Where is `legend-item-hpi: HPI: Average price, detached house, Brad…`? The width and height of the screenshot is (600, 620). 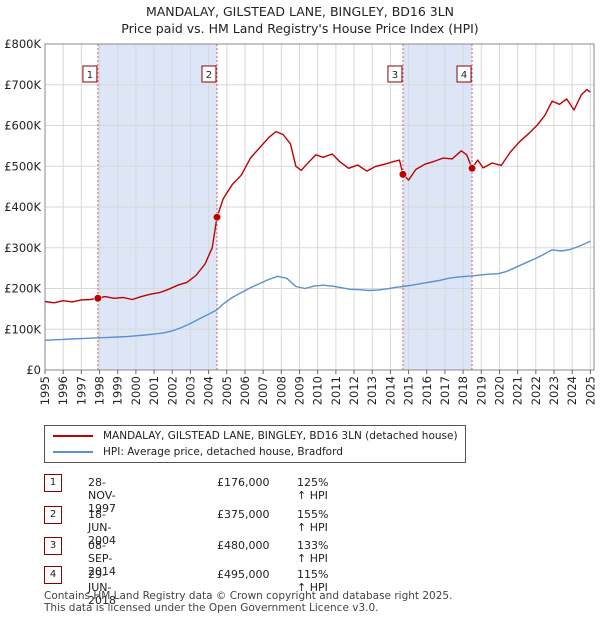 legend-item-hpi: HPI: Average price, detached house, Brad… is located at coordinates (198, 452).